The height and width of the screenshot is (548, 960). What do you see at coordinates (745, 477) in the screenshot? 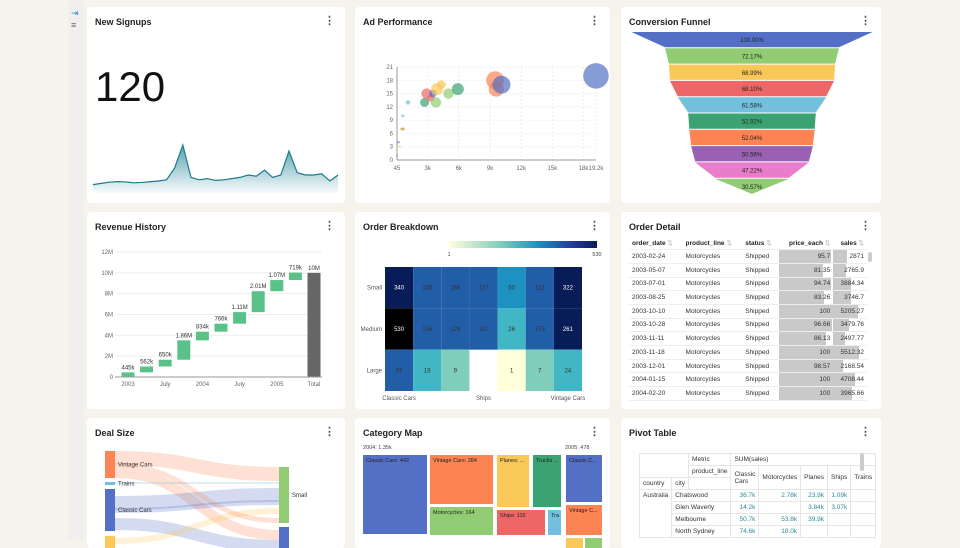
I see `pivot-column-header: Classic Cars` at bounding box center [745, 477].